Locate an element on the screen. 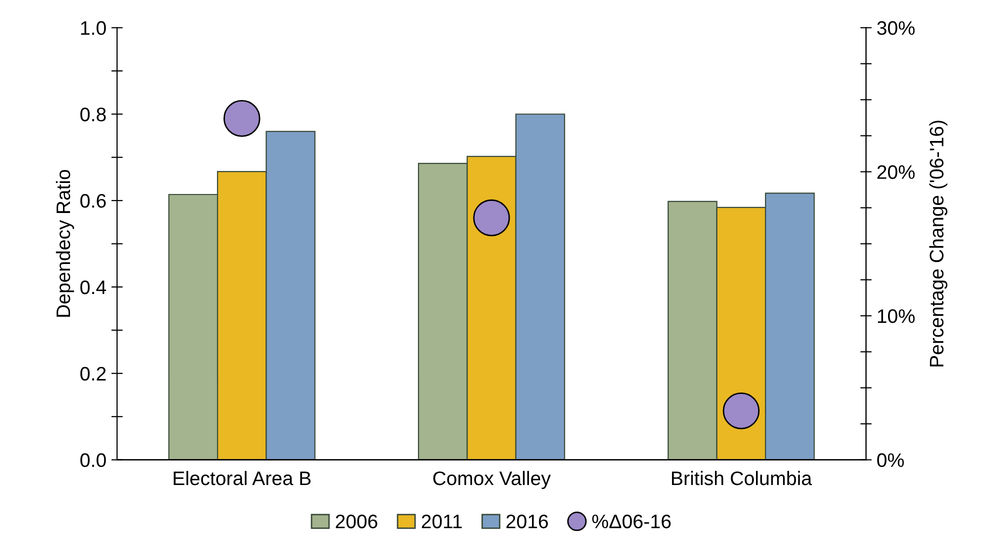  y-tick-label: 0.2 is located at coordinates (93, 373).